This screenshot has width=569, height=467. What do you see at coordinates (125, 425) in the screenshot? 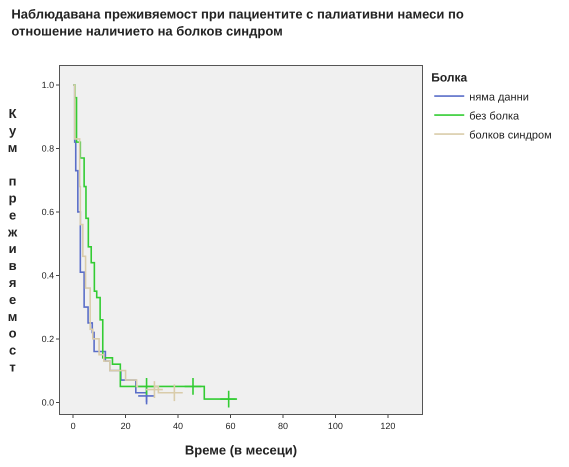
I see `x-tick-label: 20` at bounding box center [125, 425].